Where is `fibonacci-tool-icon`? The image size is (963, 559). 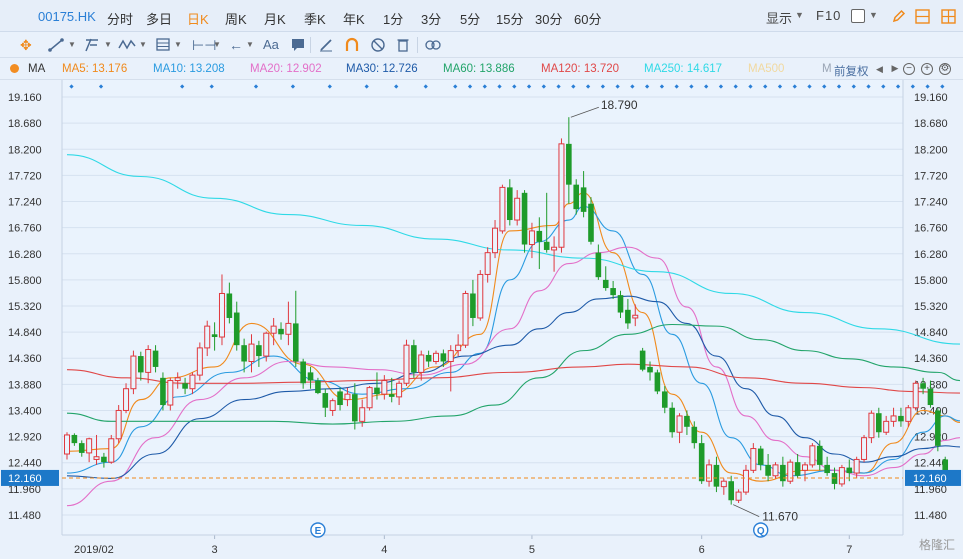 fibonacci-tool-icon is located at coordinates (163, 45).